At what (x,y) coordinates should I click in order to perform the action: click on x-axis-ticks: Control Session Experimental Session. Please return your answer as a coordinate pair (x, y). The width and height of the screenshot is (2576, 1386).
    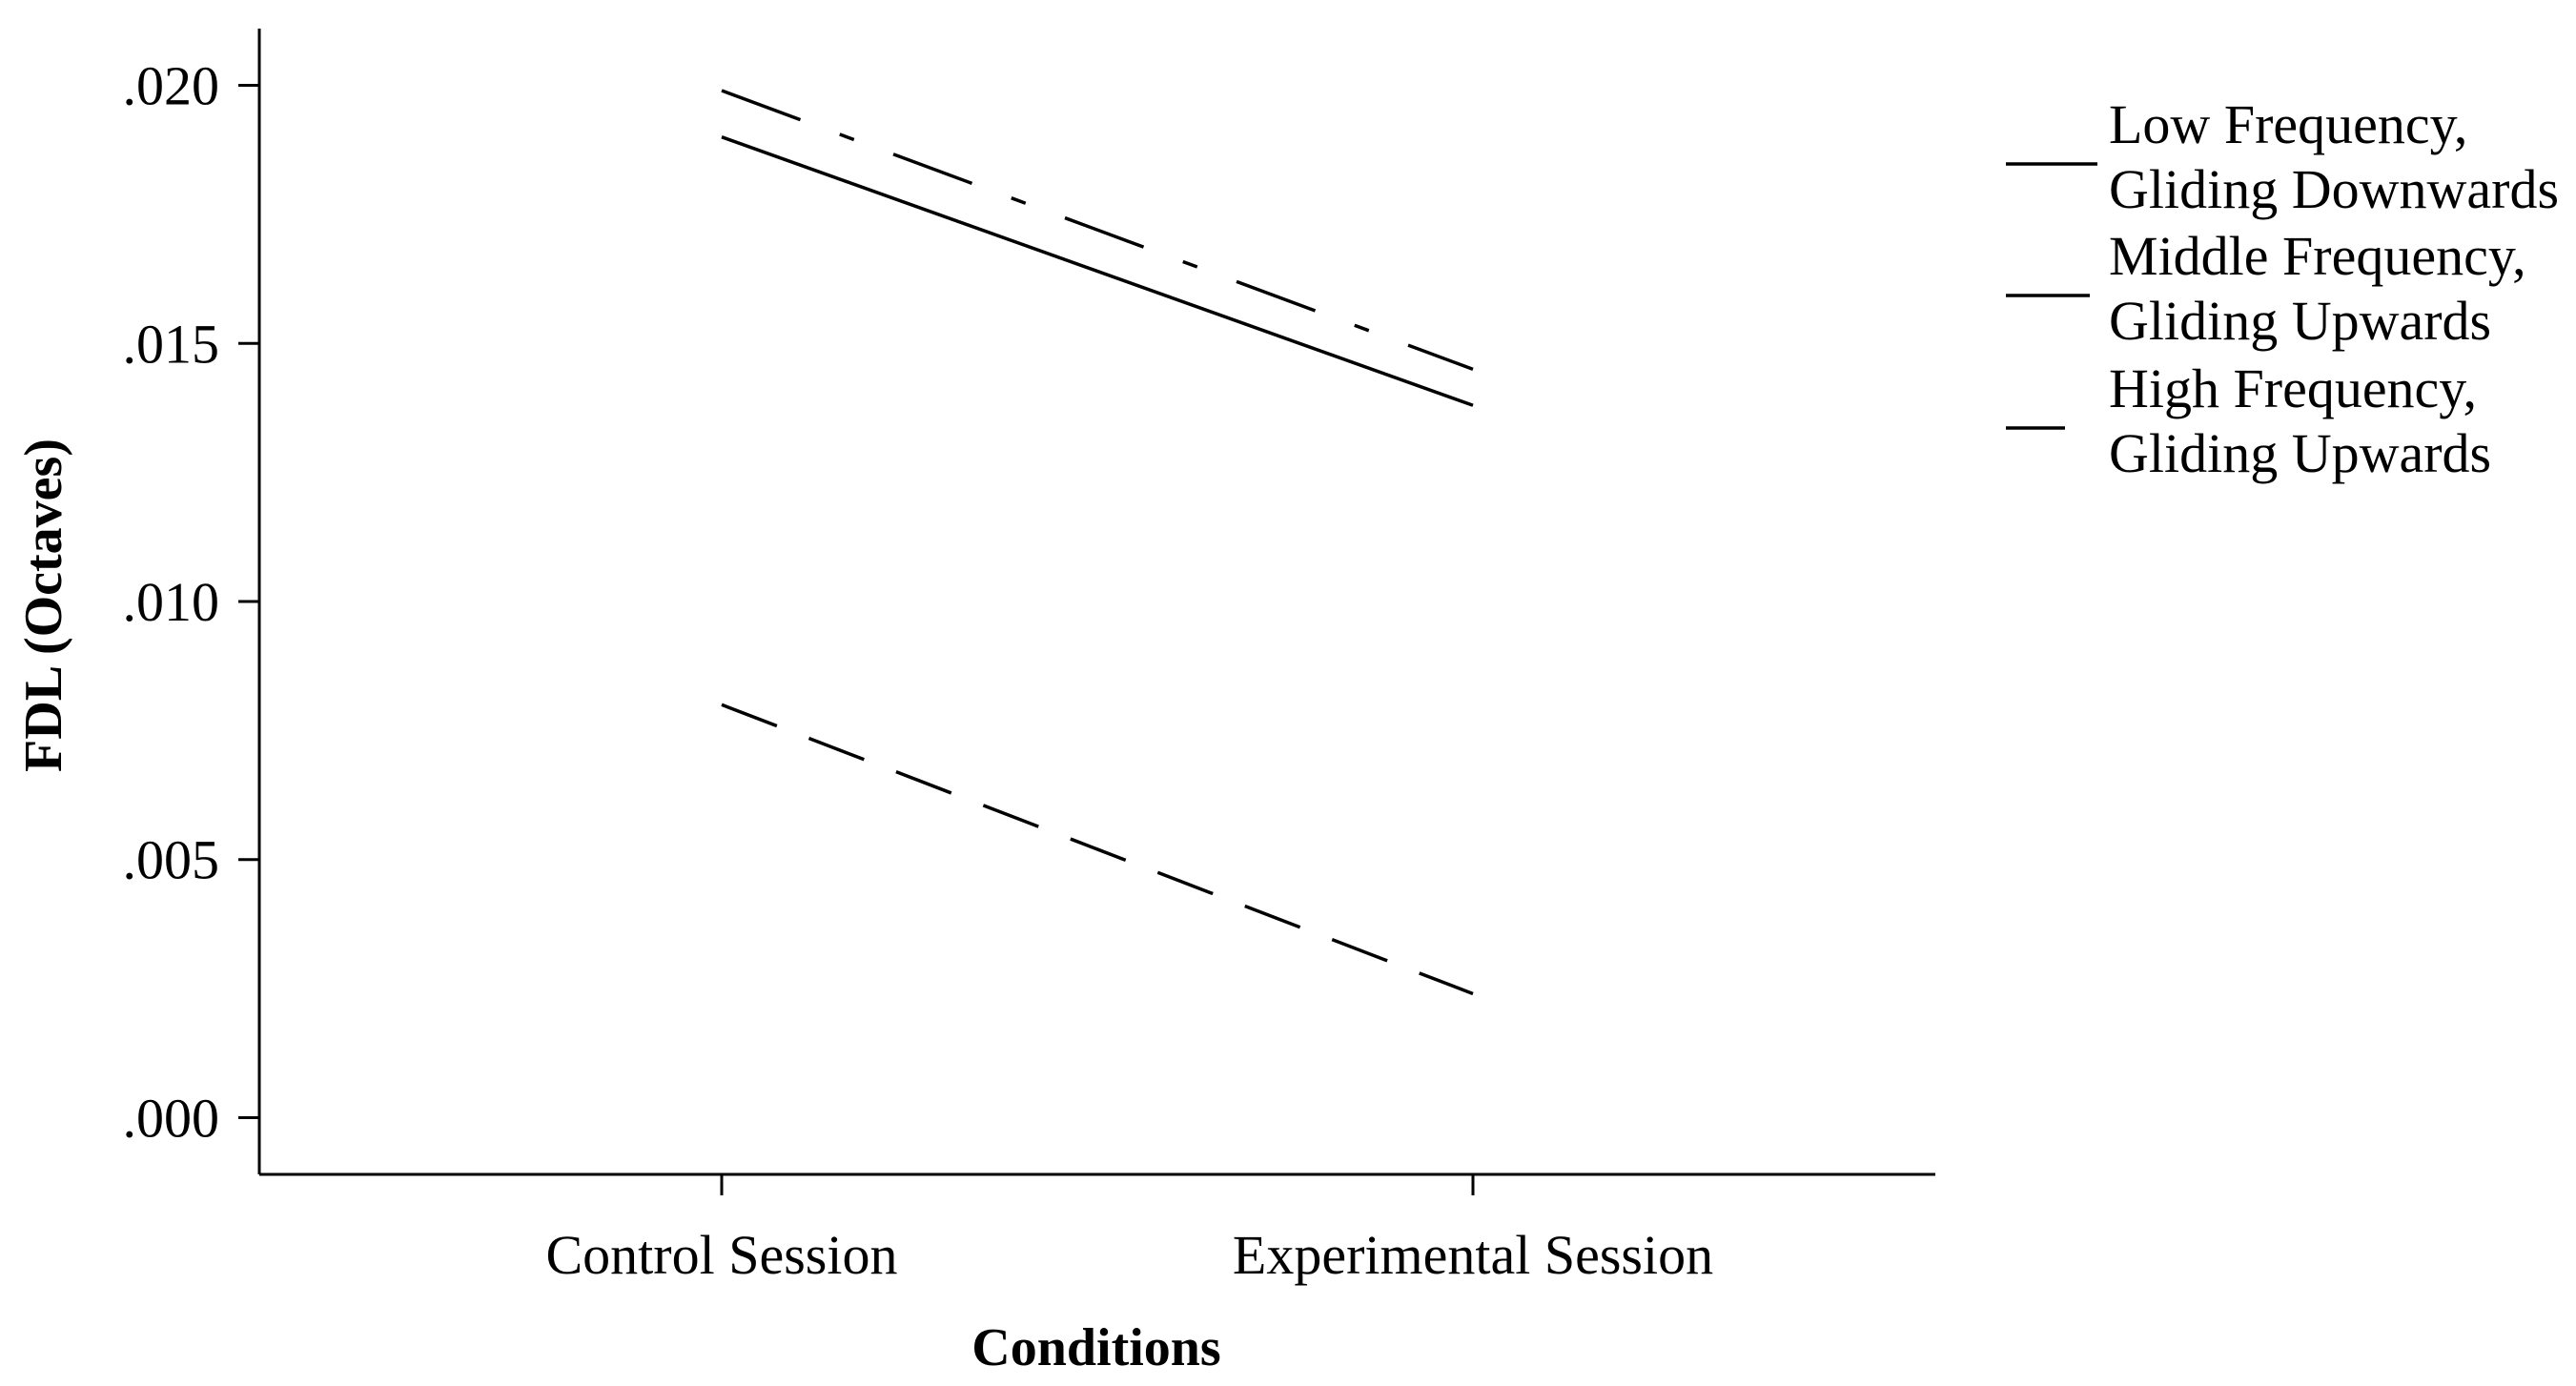
    Looking at the image, I should click on (1129, 1230).